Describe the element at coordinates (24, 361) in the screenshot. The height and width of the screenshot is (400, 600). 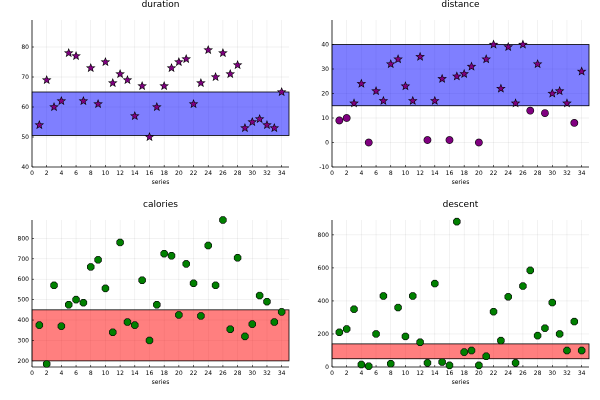
I see `y-tick-label: 200` at that location.